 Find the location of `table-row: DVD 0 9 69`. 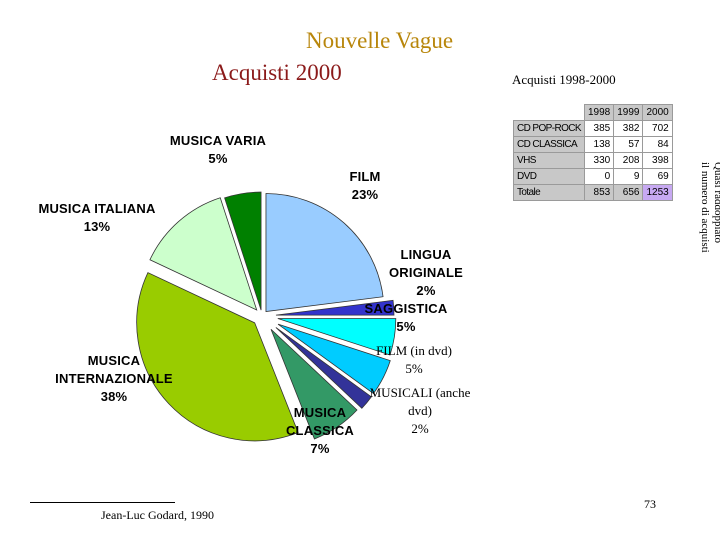

table-row: DVD 0 9 69 is located at coordinates (593, 176).